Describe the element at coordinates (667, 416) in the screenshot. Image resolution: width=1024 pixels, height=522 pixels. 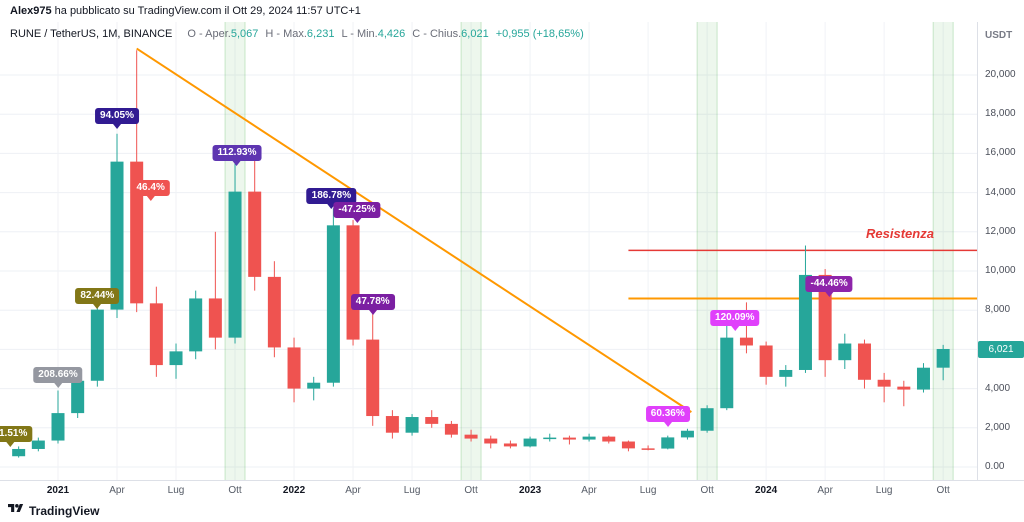
I see `percent-change-badge: 60.36%` at that location.